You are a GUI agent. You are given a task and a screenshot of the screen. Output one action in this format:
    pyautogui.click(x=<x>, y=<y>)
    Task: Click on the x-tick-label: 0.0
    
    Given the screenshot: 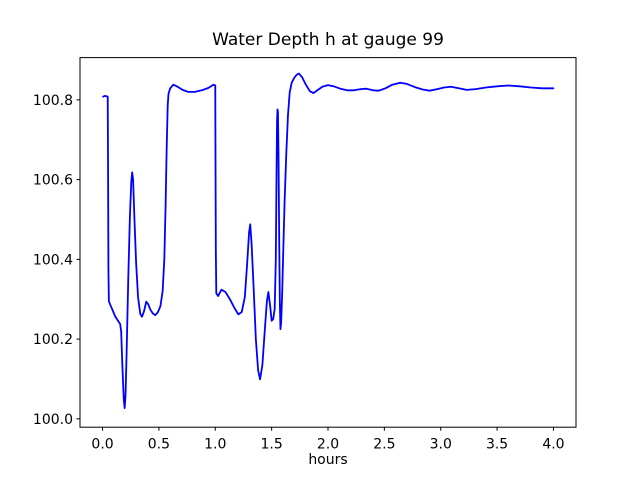 What is the action you would take?
    pyautogui.click(x=102, y=445)
    